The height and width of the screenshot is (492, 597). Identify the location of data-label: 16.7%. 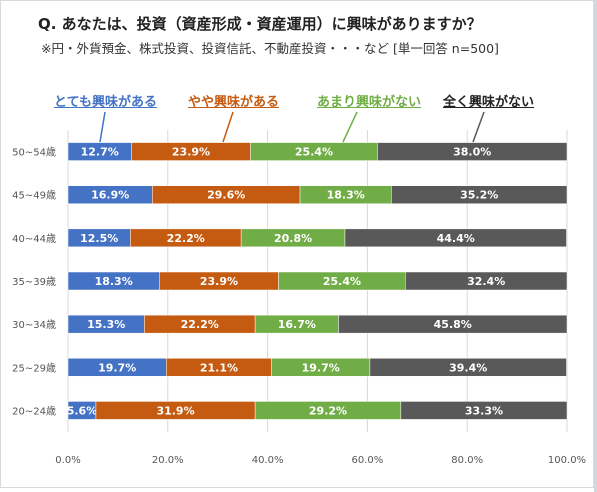
(297, 324).